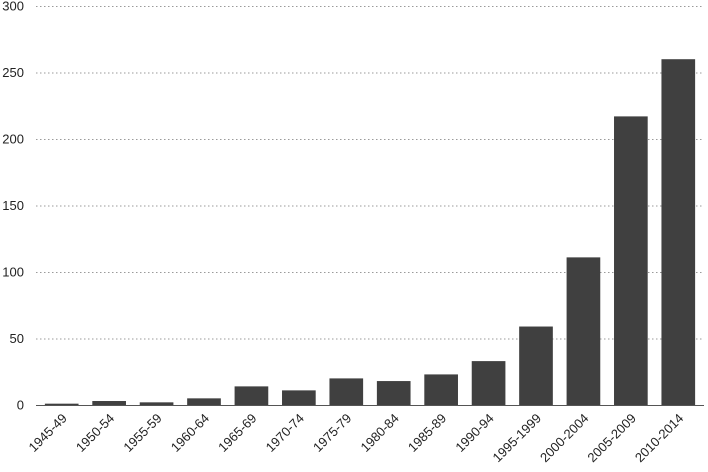 This screenshot has height=472, width=708. Describe the element at coordinates (13, 272) in the screenshot. I see `y-tick-label: 100` at that location.